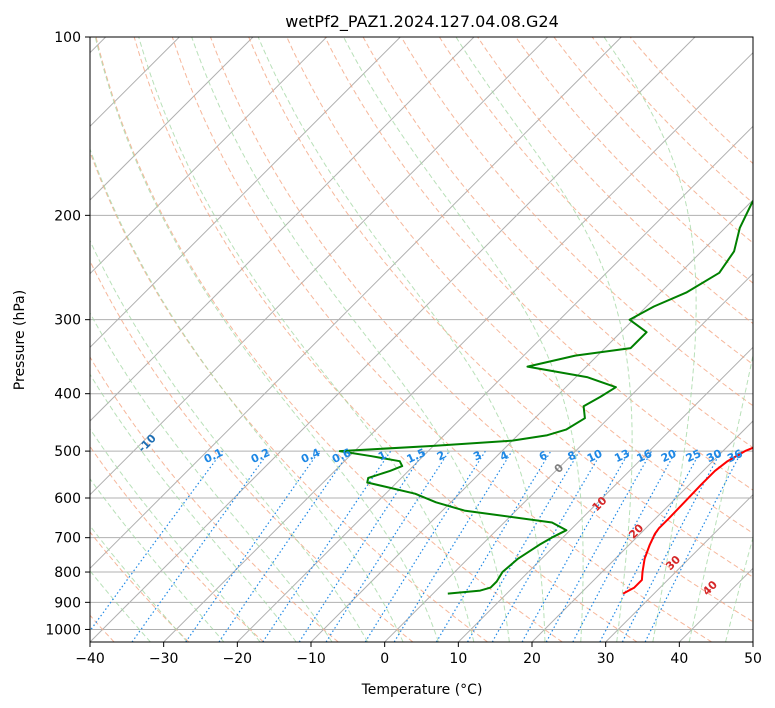 This screenshot has width=775, height=708. I want to click on mixing-ratio-label: 30, so click(714, 456).